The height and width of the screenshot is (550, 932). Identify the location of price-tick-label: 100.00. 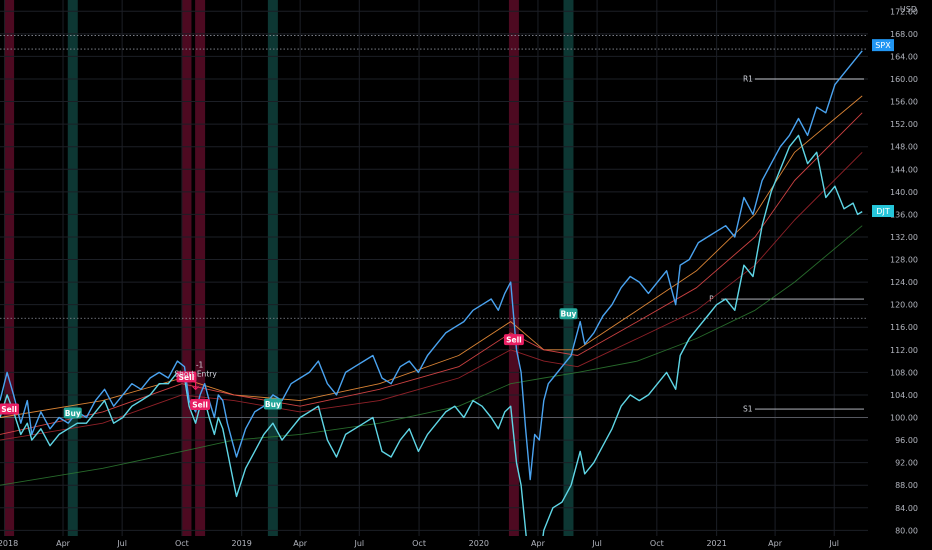
(904, 418).